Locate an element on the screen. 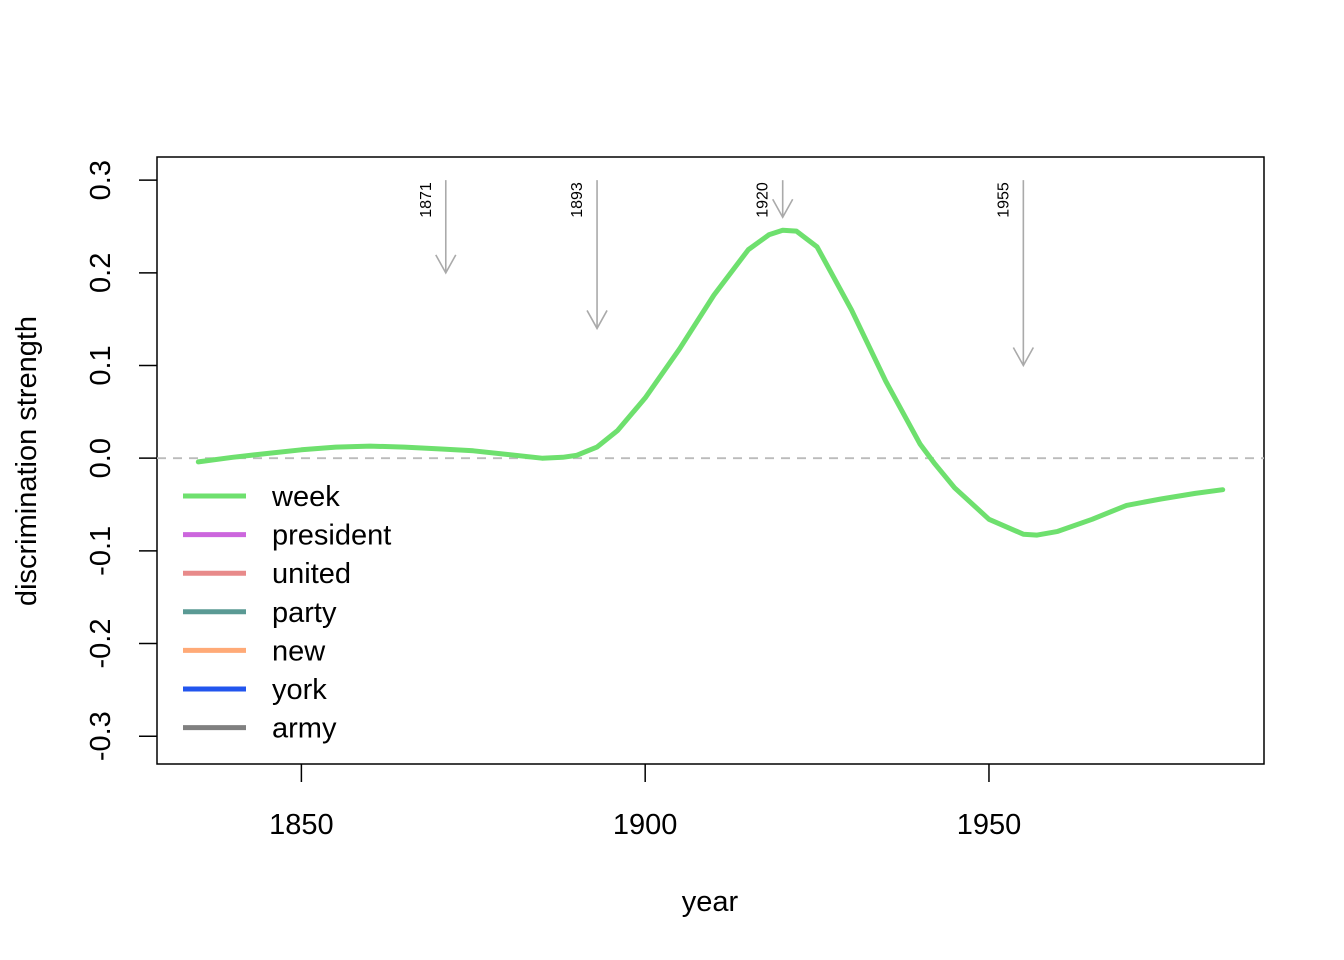 The image size is (1344, 960). y-tick-label: -0.1 is located at coordinates (101, 551).